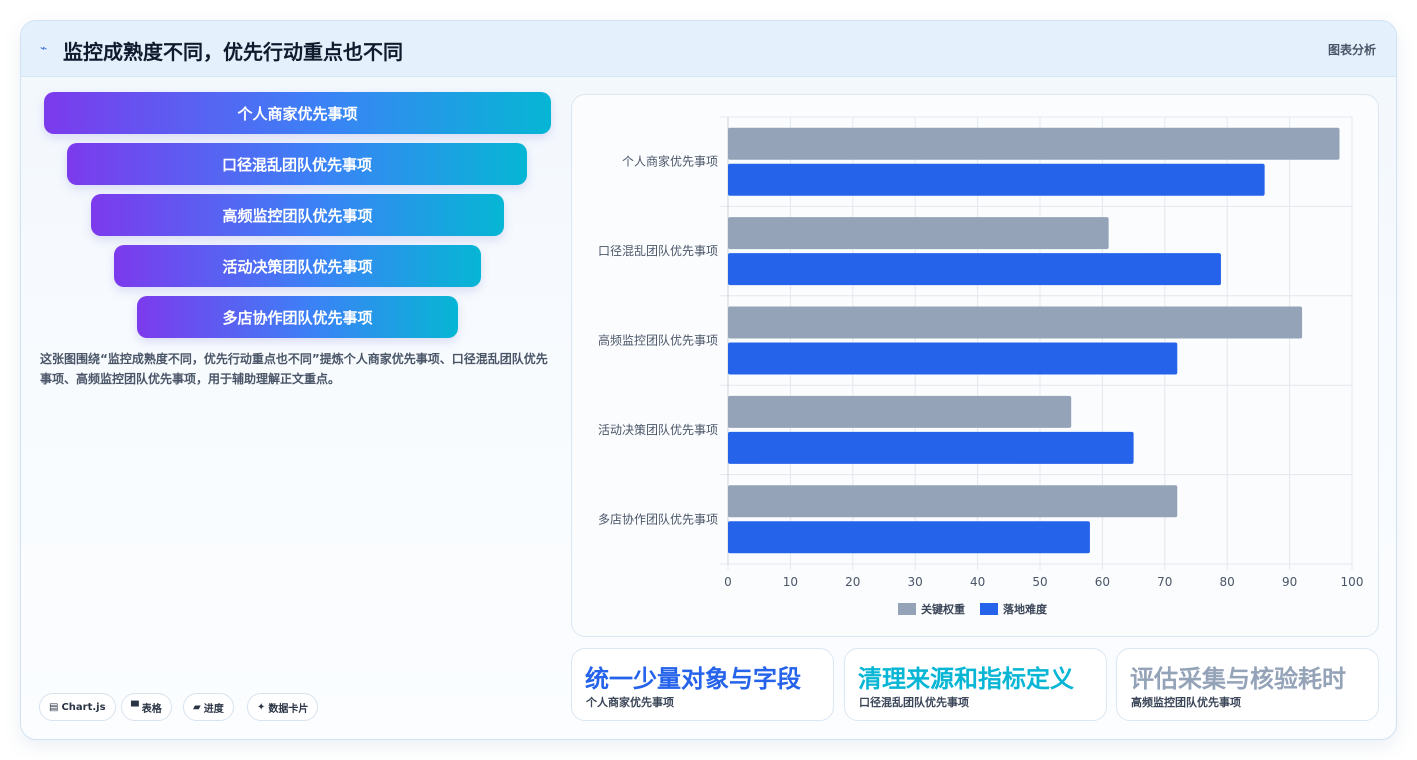  I want to click on funnel-item: 个人商家优先事项, so click(297, 113).